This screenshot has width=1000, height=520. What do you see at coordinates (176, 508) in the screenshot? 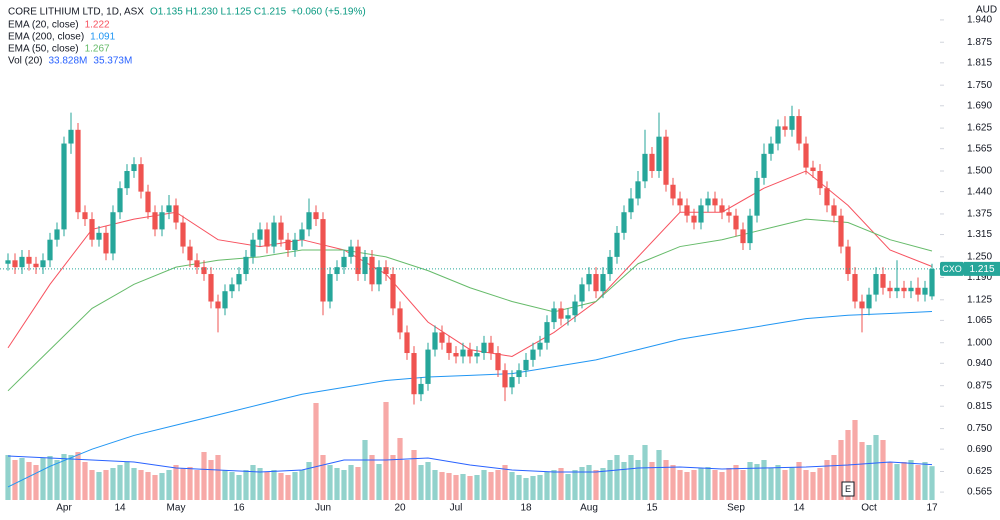
I see `x-tick-label: May` at bounding box center [176, 508].